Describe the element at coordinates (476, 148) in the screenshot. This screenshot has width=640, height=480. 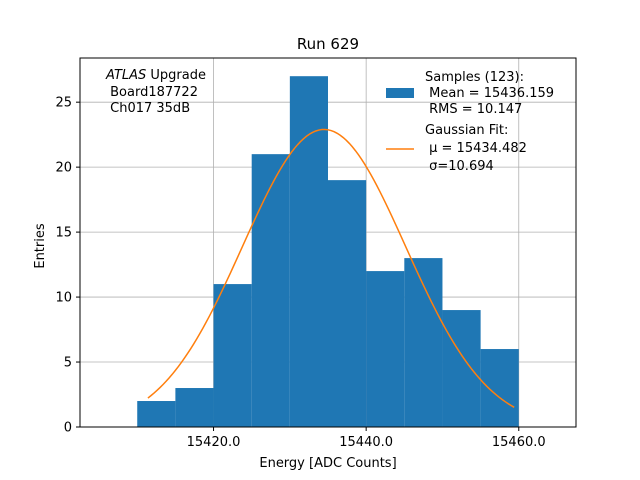
I see `legend-fit-line-2: μ = 15434.482` at that location.